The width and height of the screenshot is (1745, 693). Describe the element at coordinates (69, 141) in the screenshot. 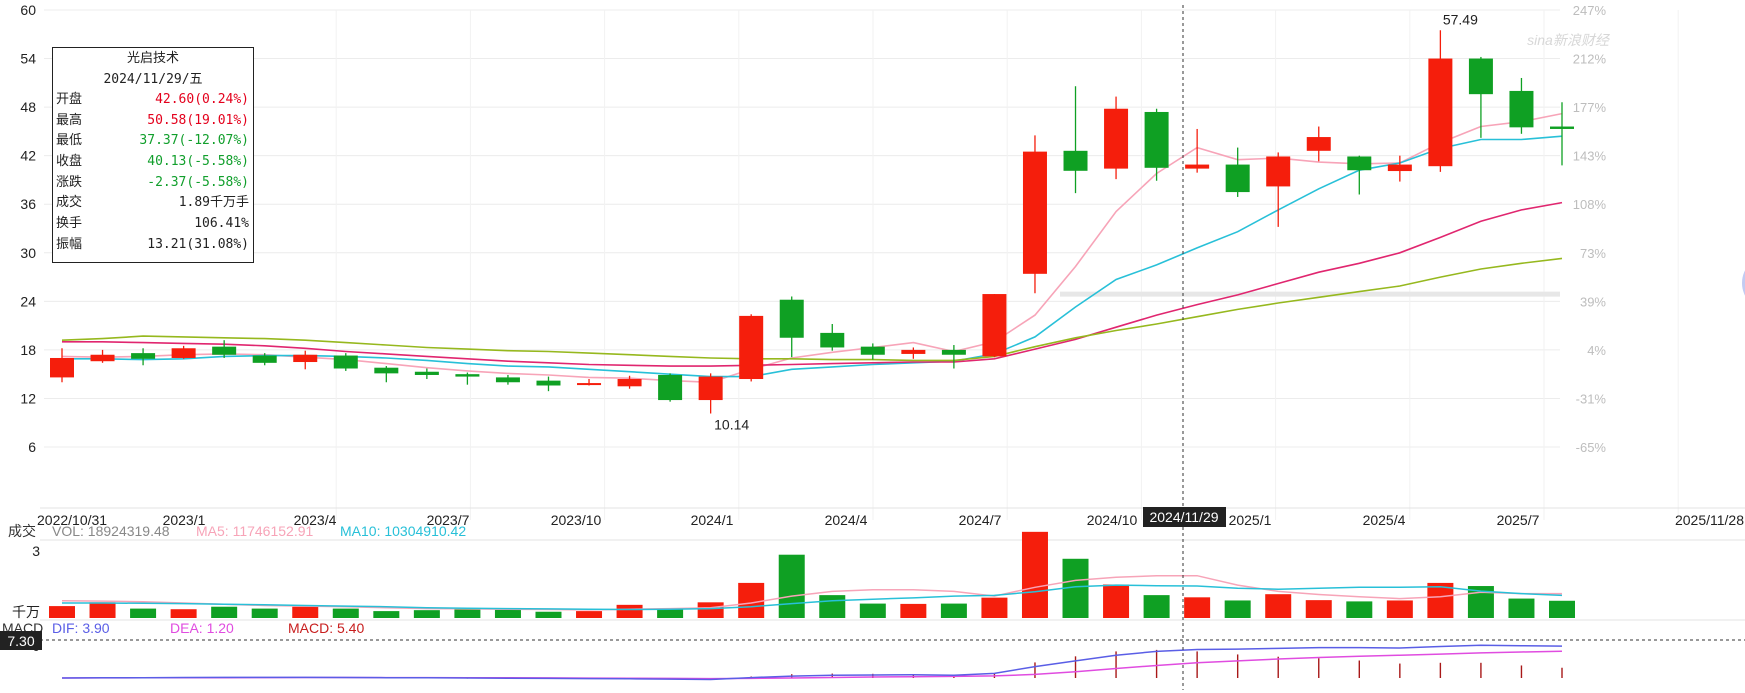

I see `tooltip-row-label: 最低` at that location.